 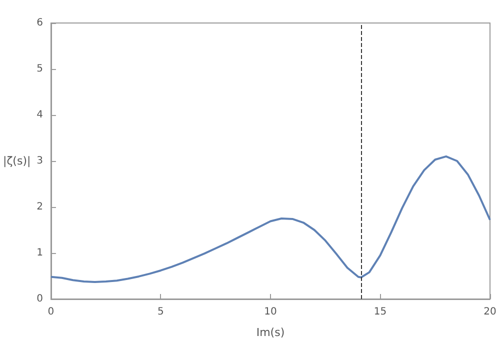 What do you see at coordinates (39, 299) in the screenshot?
I see `y-tick-label: 0` at bounding box center [39, 299].